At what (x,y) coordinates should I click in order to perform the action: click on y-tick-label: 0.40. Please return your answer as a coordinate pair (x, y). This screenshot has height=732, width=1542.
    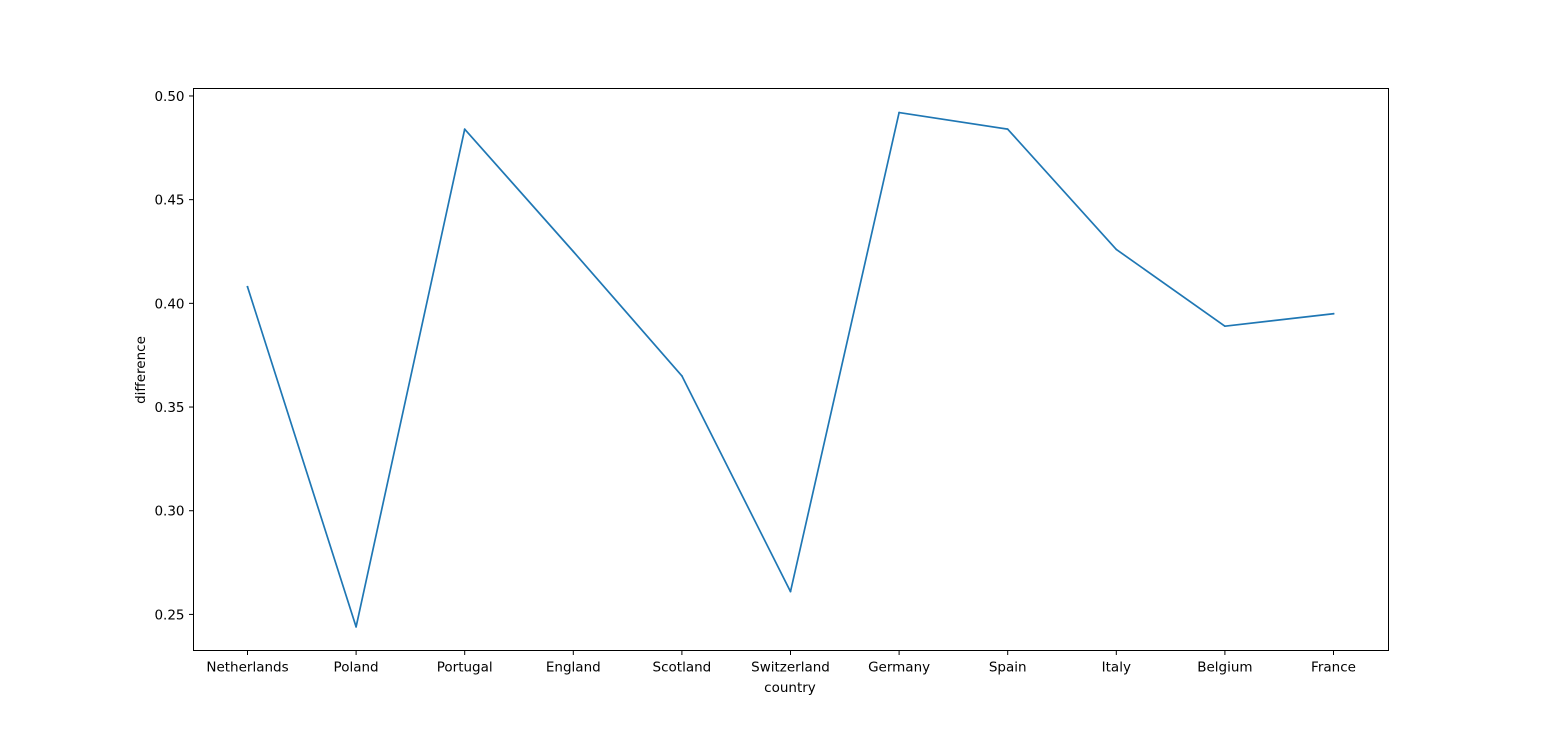
    Looking at the image, I should click on (169, 304).